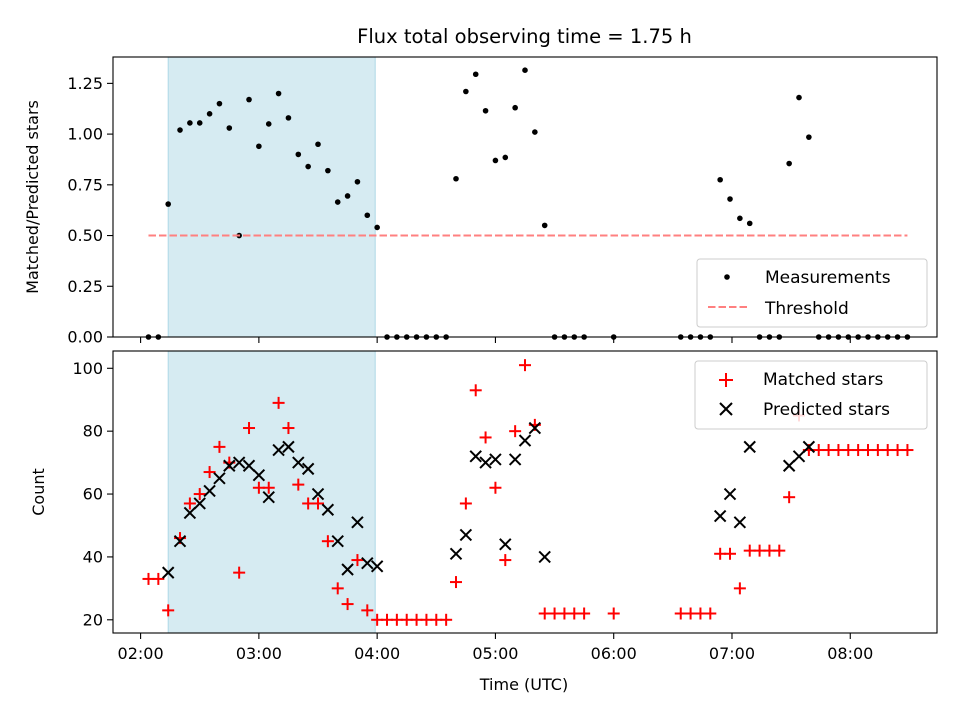  I want to click on top-shaded-interval, so click(271, 197).